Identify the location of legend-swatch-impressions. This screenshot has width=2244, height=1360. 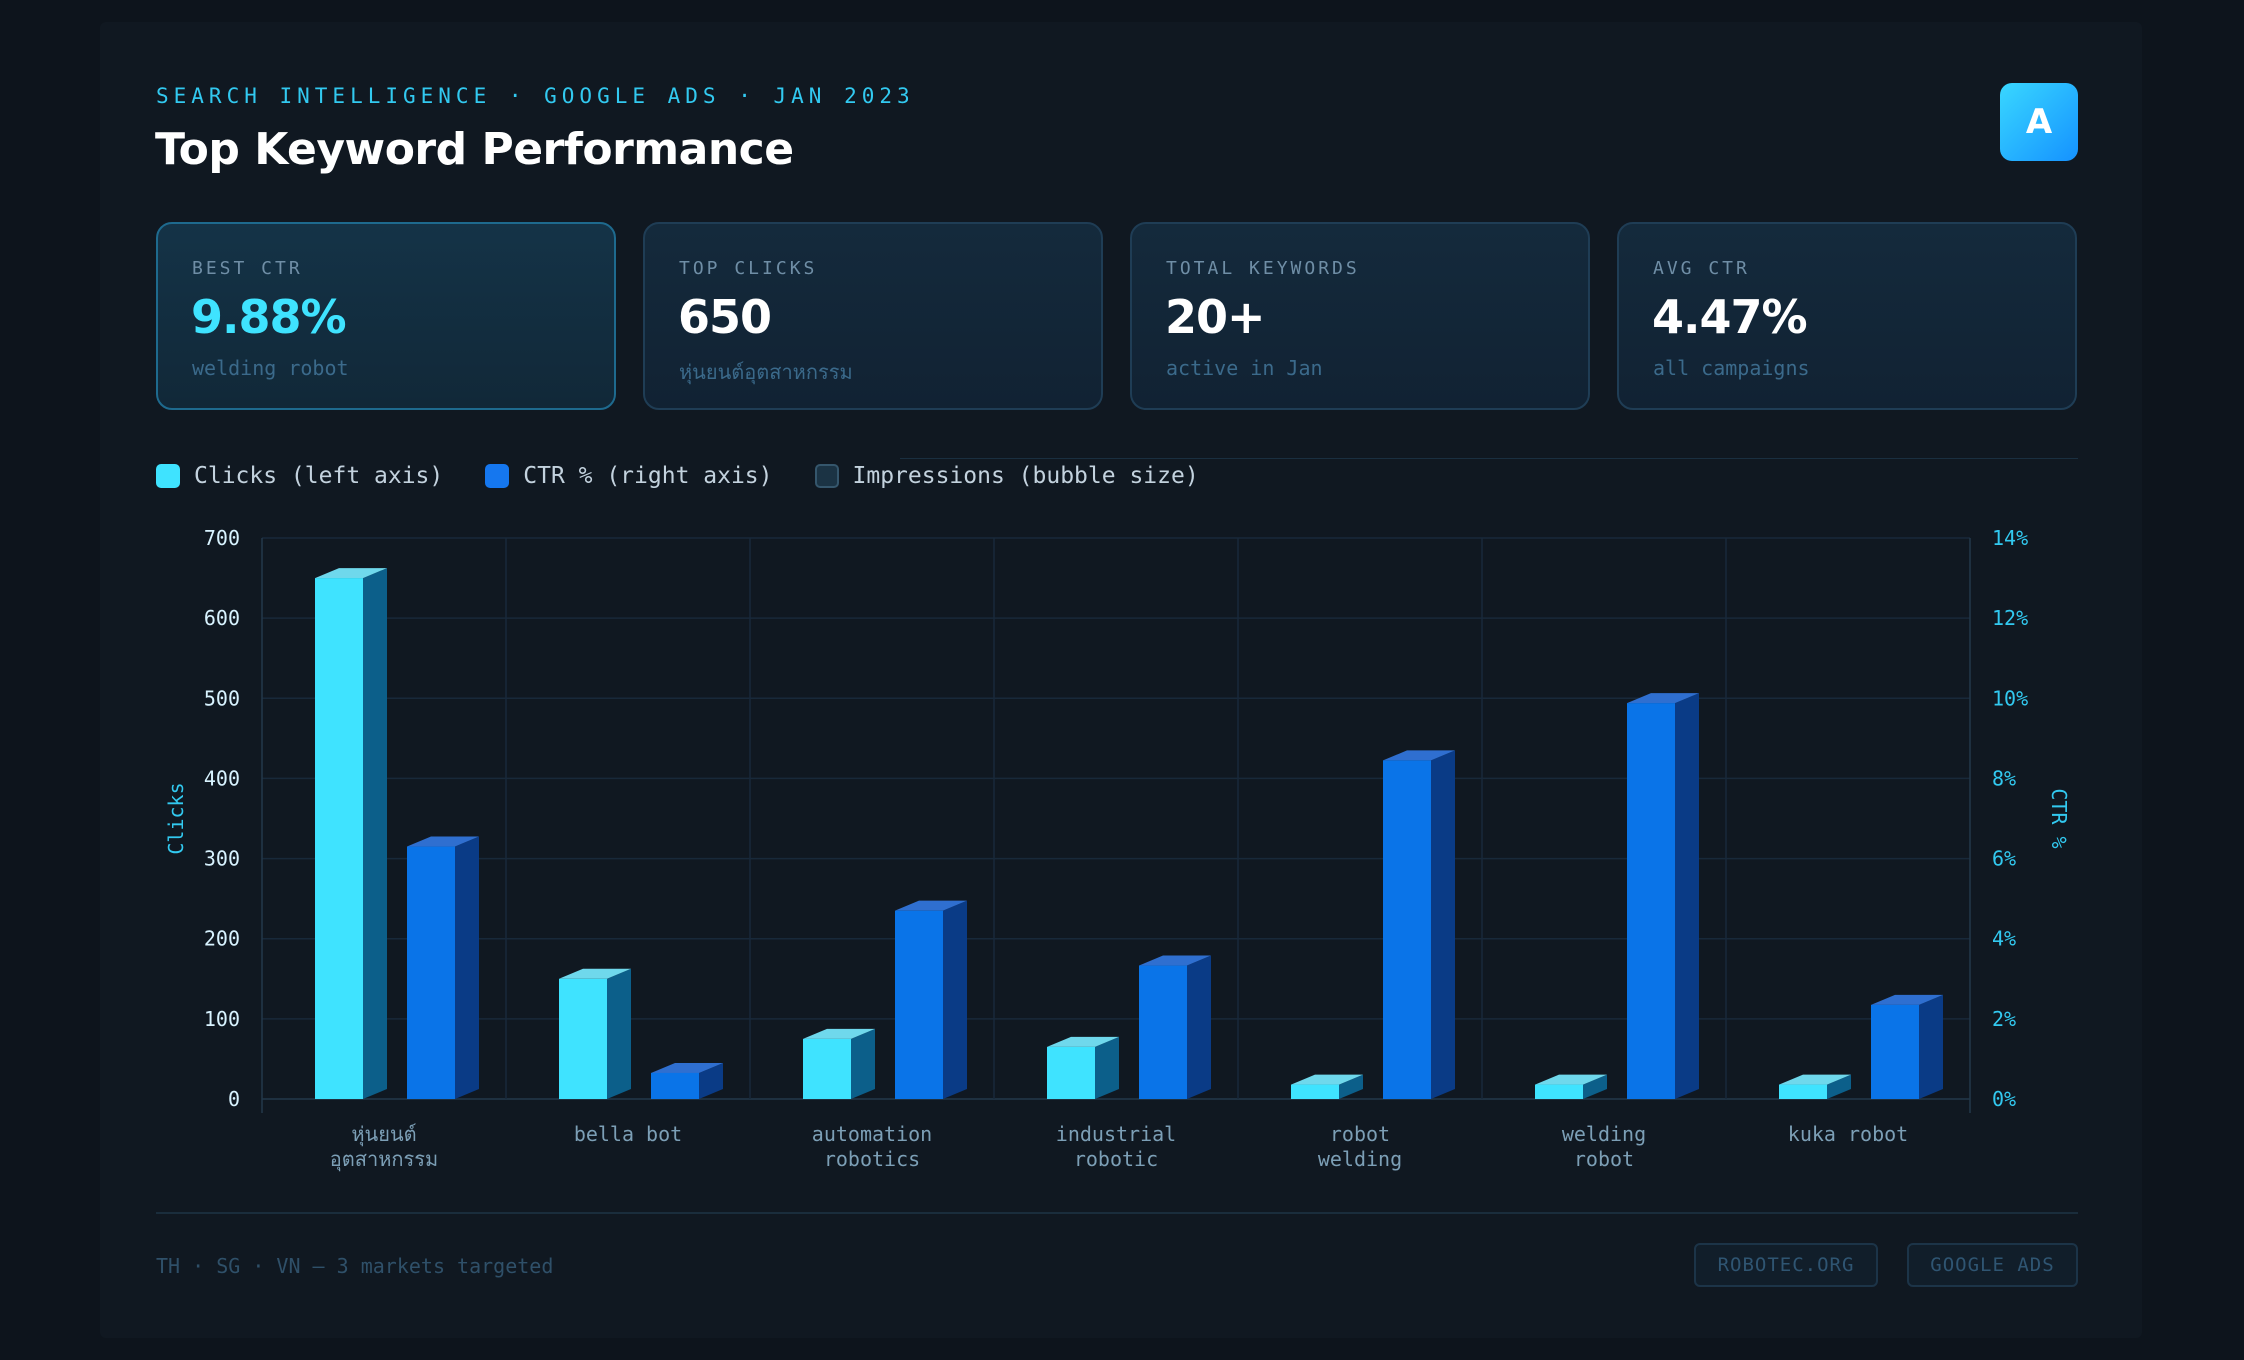
(826, 476).